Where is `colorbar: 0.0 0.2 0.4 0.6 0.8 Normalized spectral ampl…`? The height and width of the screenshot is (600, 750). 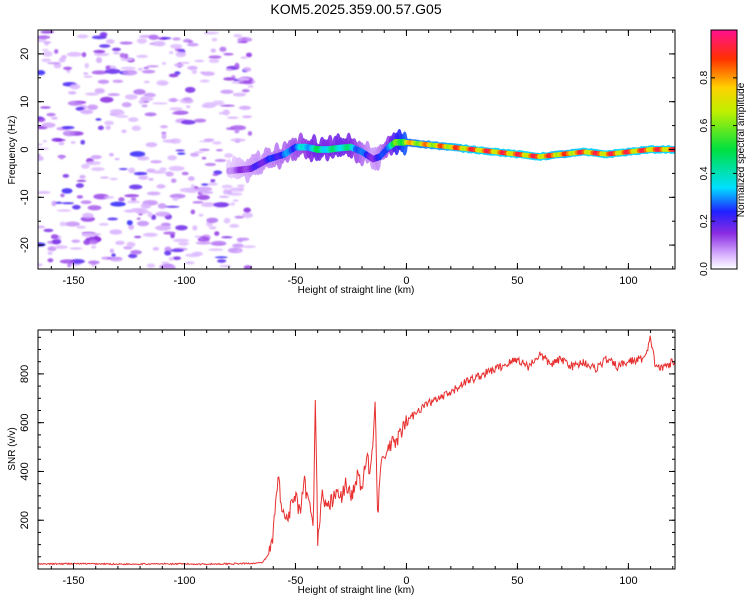
colorbar: 0.0 0.2 0.4 0.6 0.8 Normalized spectral ampl… is located at coordinates (723, 152).